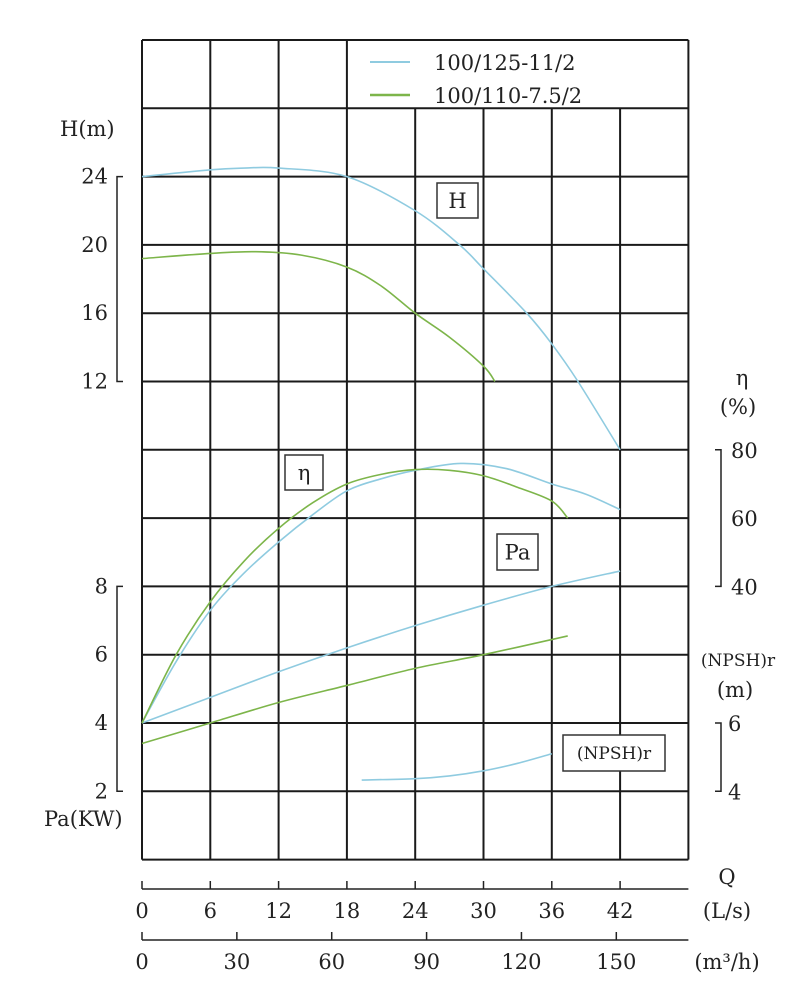  Describe the element at coordinates (505, 63) in the screenshot. I see `legend-label-series-1: 100/125-11/2` at that location.